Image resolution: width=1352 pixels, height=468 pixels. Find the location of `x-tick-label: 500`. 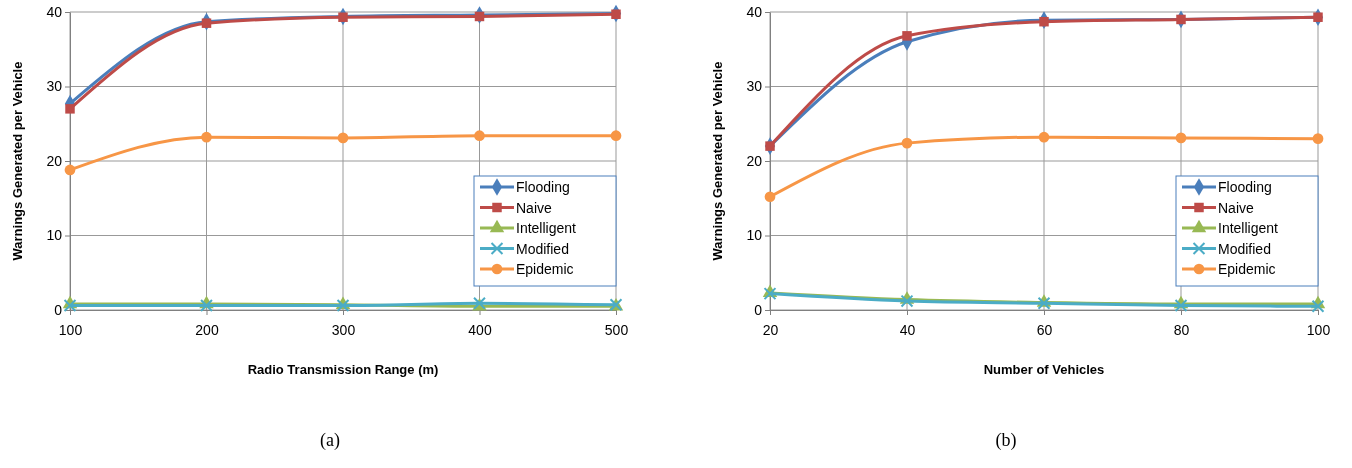

x-tick-label: 500 is located at coordinates (616, 329).